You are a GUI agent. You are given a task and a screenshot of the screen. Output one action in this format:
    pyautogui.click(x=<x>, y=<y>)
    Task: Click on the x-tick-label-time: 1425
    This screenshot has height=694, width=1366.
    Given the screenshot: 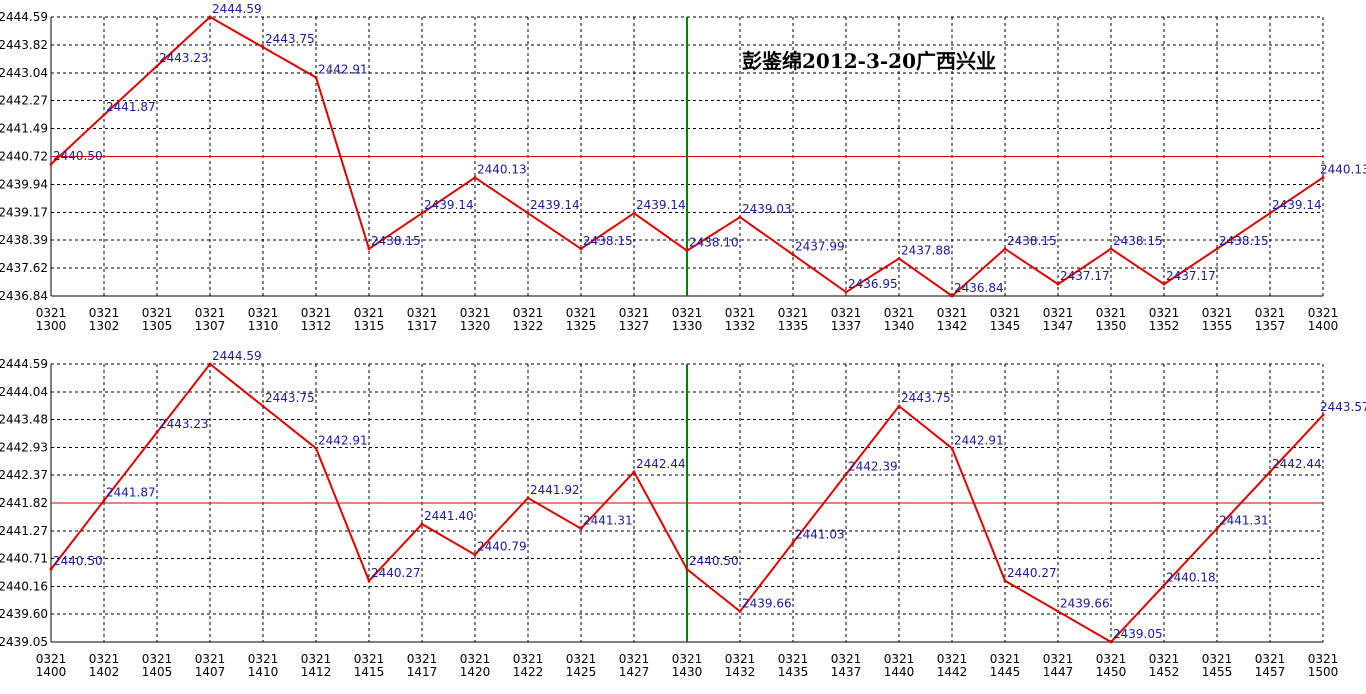 What is the action you would take?
    pyautogui.click(x=581, y=672)
    